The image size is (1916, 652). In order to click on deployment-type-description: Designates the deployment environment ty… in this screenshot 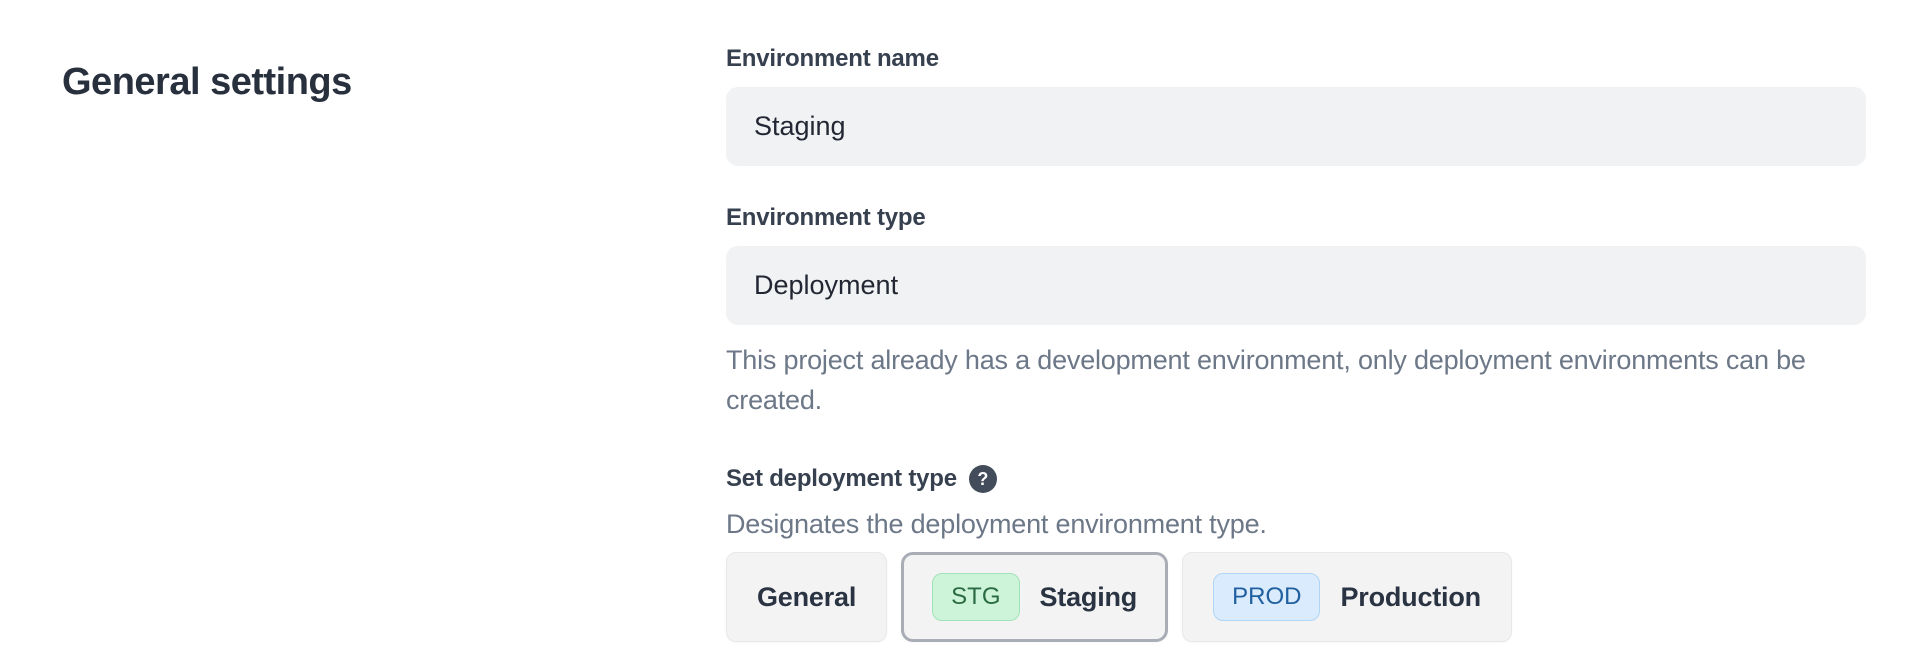, I will do `click(996, 524)`.